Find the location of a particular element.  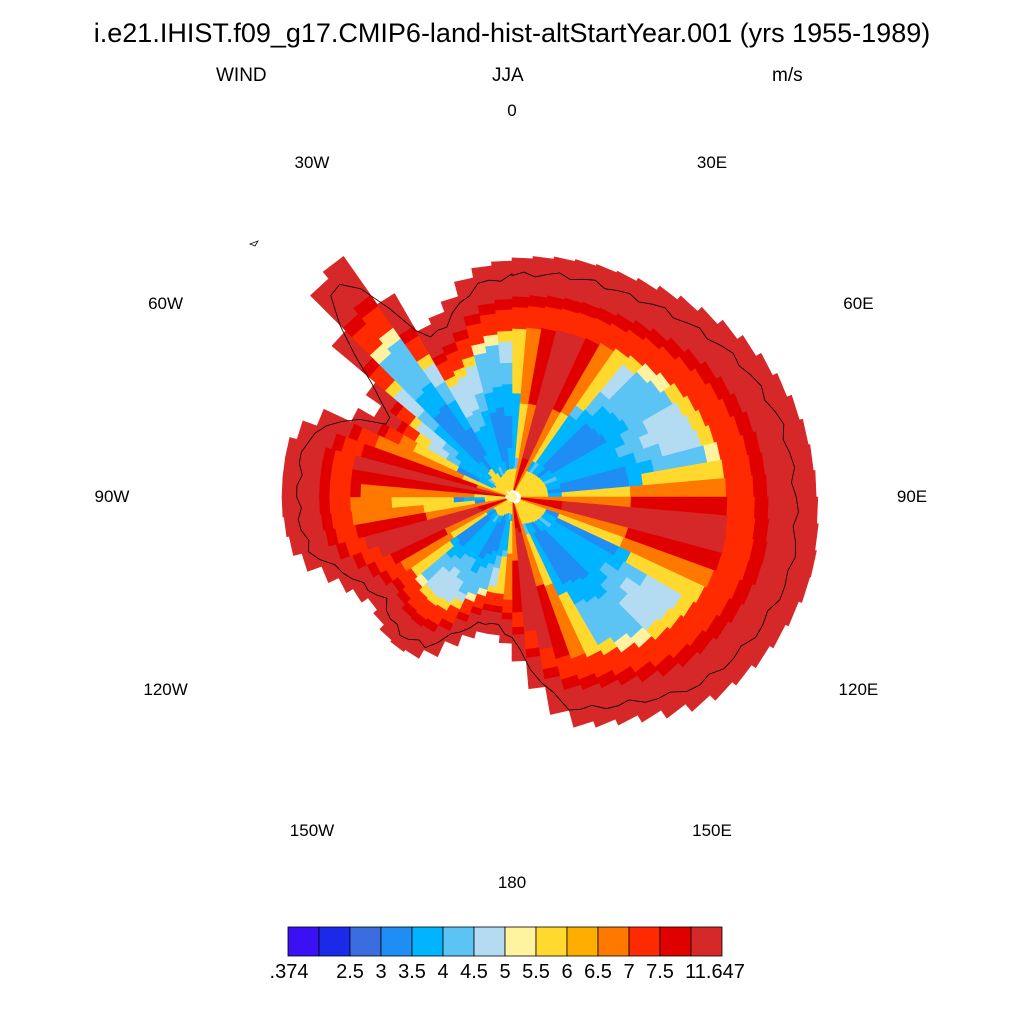

units-label: m/s is located at coordinates (787, 75).